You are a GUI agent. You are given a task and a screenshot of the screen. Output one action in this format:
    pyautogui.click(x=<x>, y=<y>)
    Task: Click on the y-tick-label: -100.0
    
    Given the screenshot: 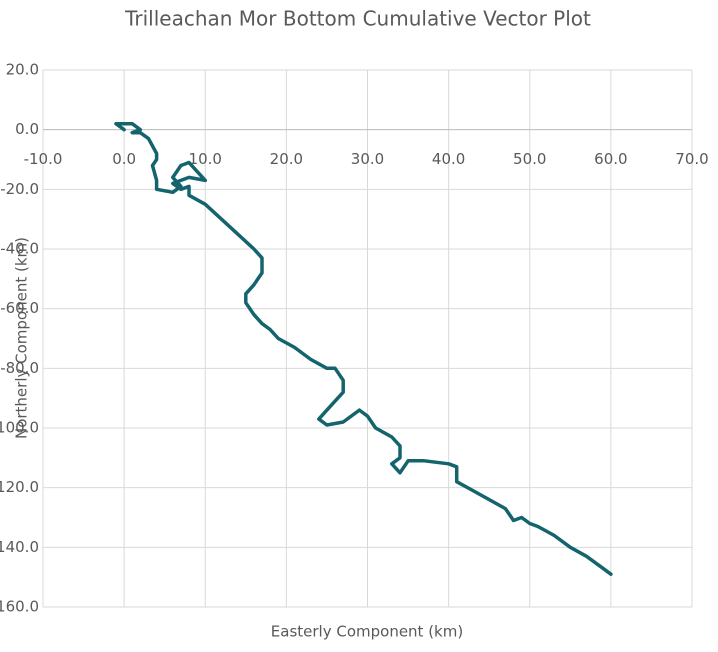 What is the action you would take?
    pyautogui.click(x=19, y=428)
    